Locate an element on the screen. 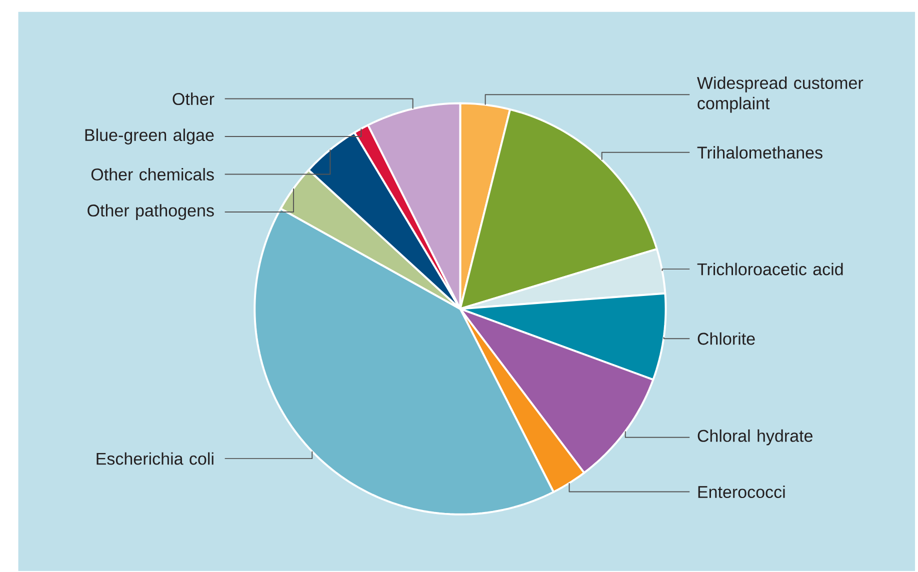 The image size is (918, 572). slice-label: Other chemicals is located at coordinates (152, 174).